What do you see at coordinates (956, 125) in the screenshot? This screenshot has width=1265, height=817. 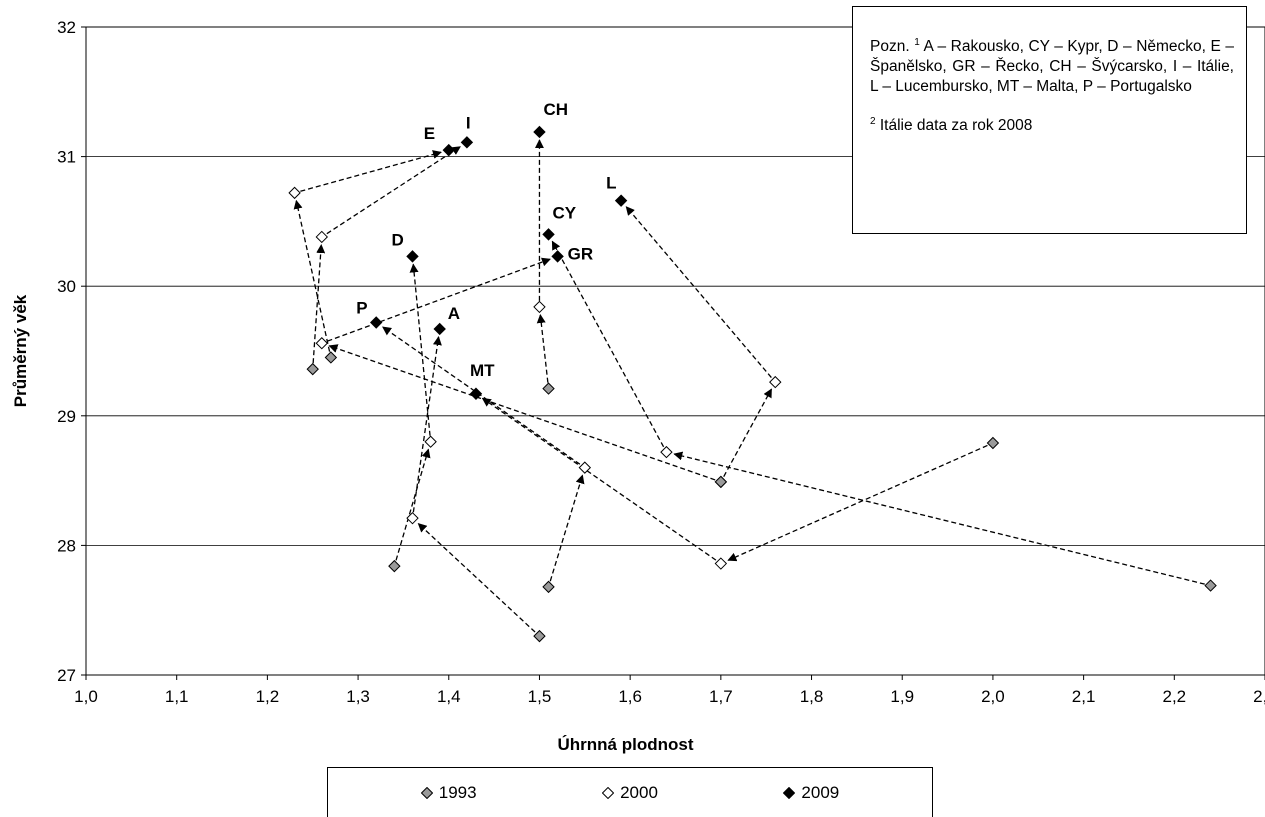 I see `note-italy: Itálie data za rok 2008` at bounding box center [956, 125].